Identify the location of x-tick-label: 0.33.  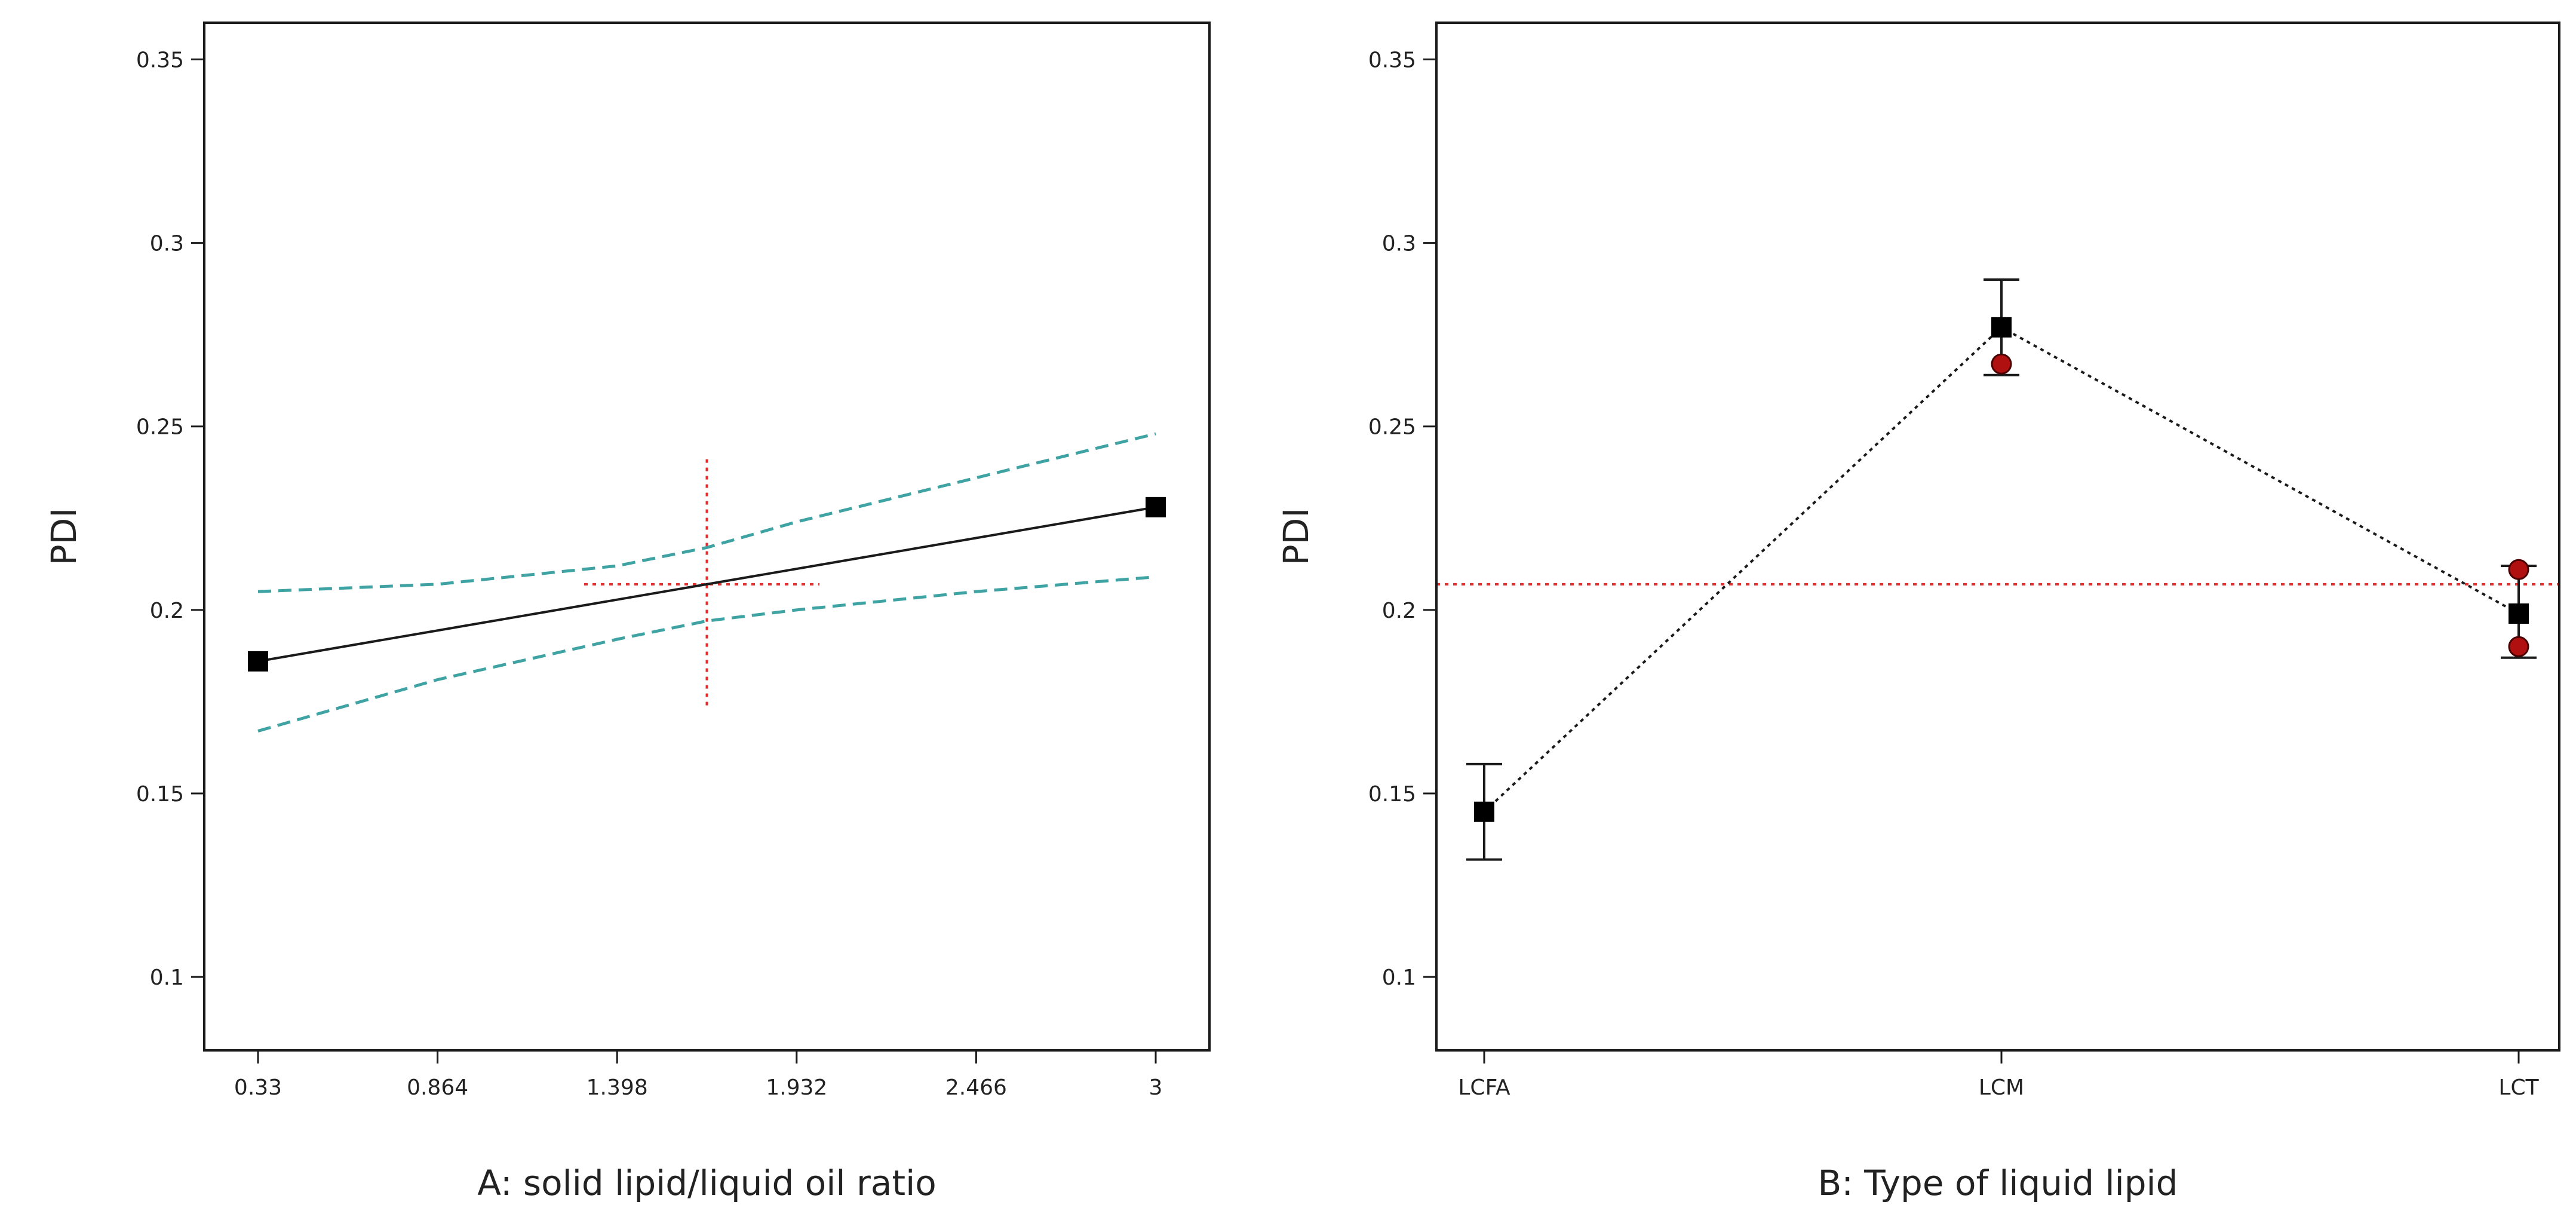
(258, 1087).